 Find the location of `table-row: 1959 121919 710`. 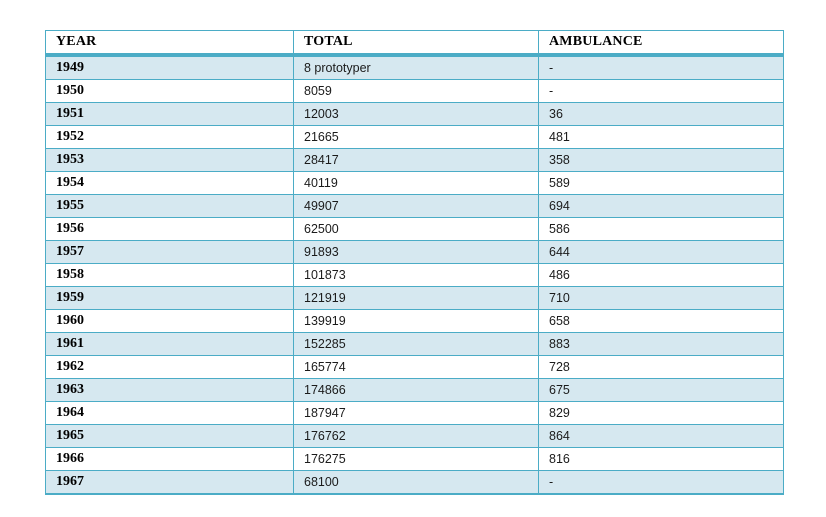

table-row: 1959 121919 710 is located at coordinates (414, 298).